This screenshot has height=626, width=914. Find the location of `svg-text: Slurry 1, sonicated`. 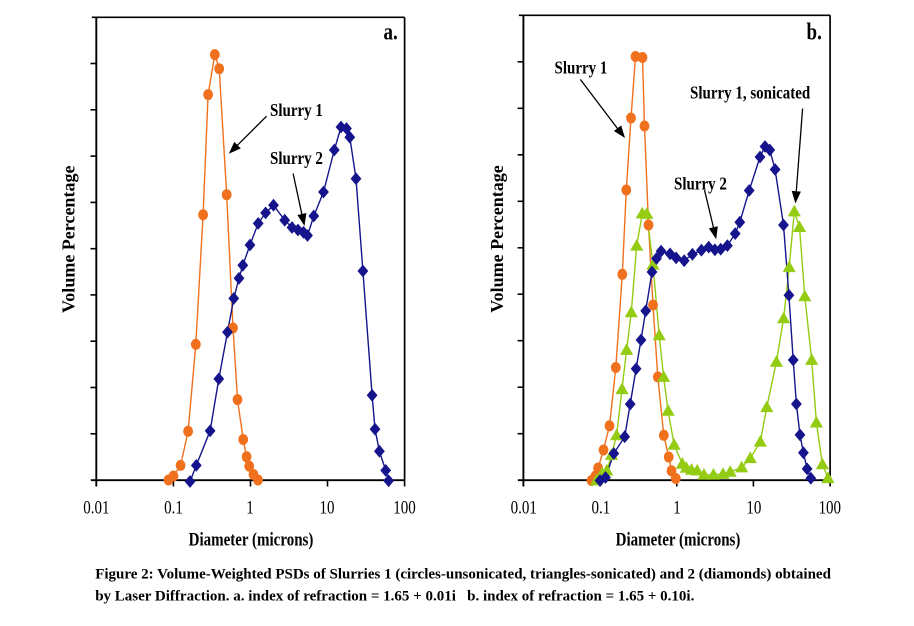

svg-text: Slurry 1, sonicated is located at coordinates (750, 92).